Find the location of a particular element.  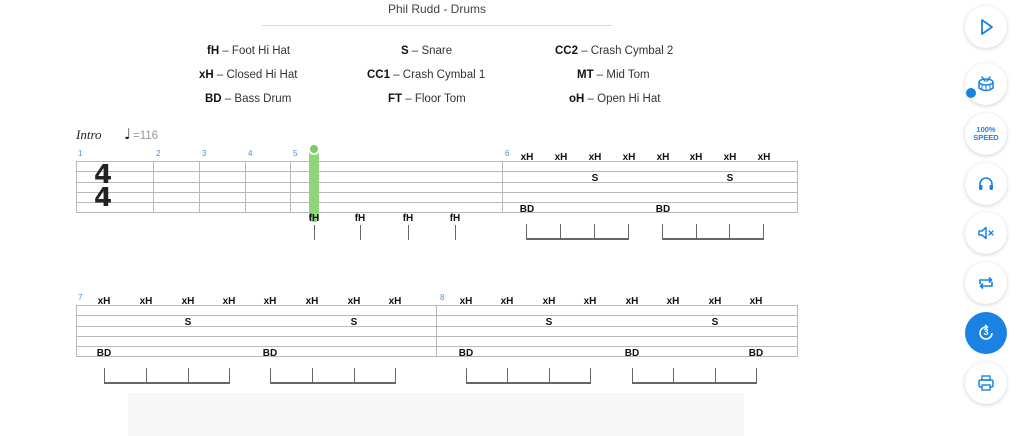

bar-number: 1 is located at coordinates (80, 153).